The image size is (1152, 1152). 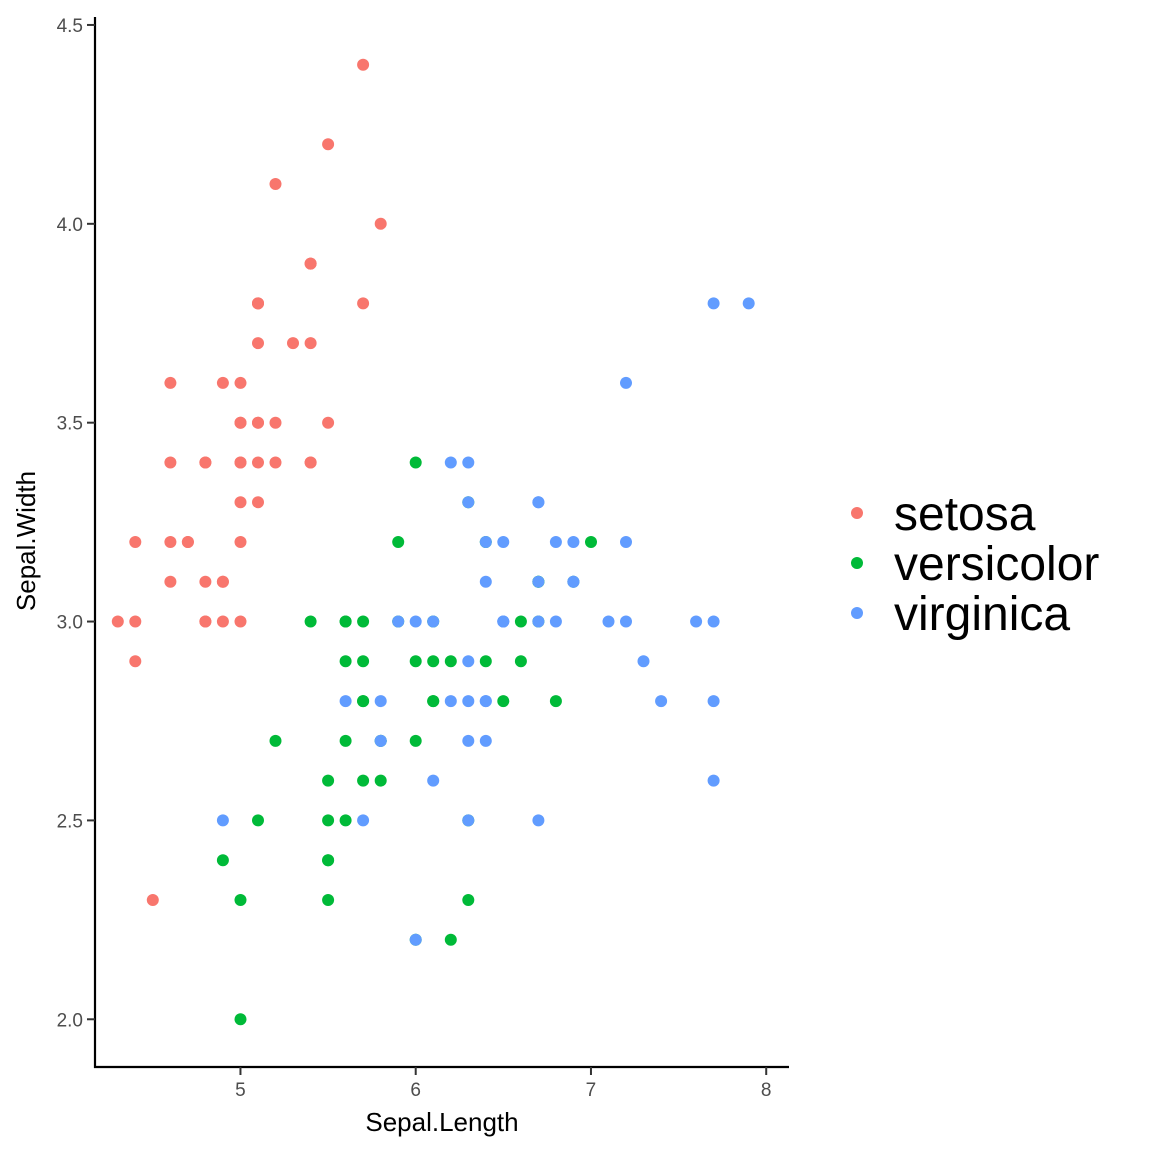 I want to click on y-tick-label-1: 2.5, so click(x=70, y=821).